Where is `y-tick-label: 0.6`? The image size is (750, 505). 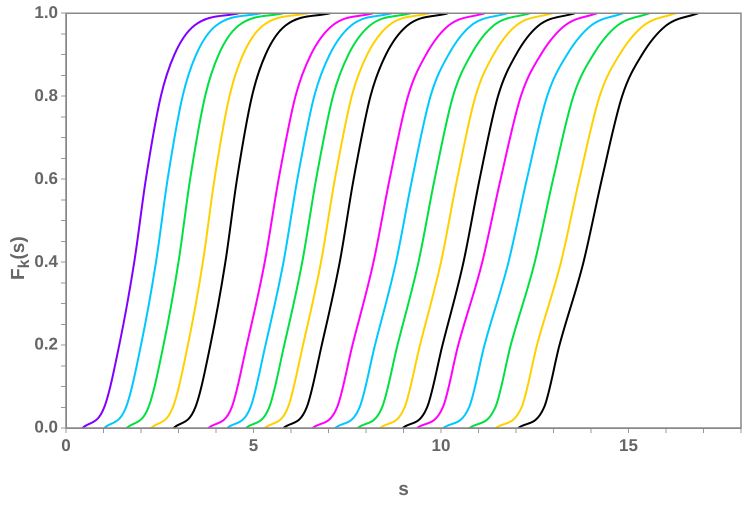
y-tick-label: 0.6 is located at coordinates (46, 178).